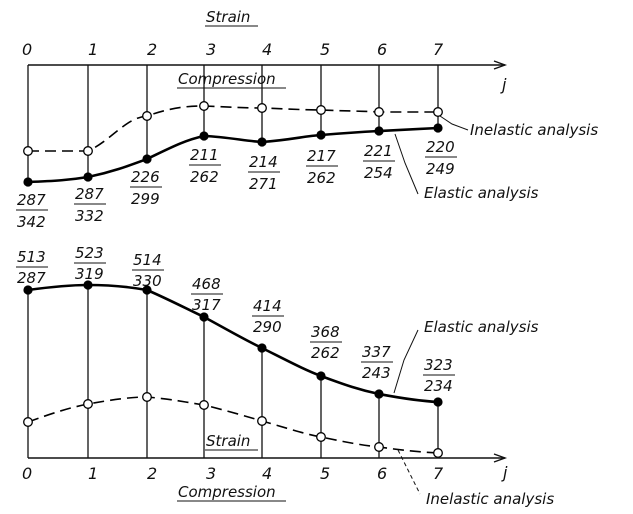 This screenshot has width=633, height=514. Describe the element at coordinates (145, 199) in the screenshot. I see `top-fraction-2-den: 299` at that location.